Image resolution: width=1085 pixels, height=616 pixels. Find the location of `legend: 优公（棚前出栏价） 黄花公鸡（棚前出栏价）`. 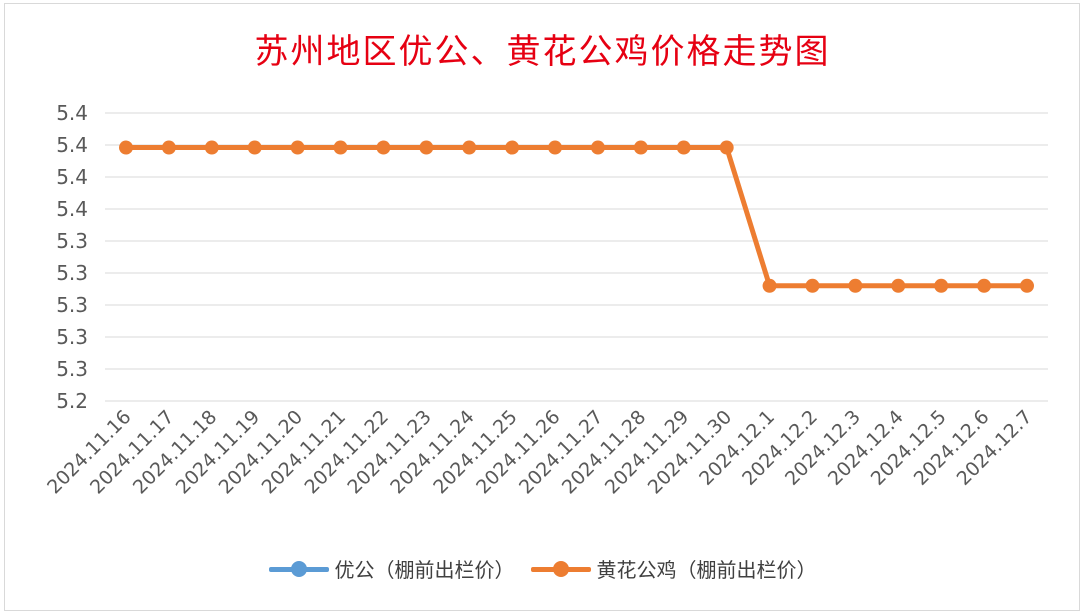

legend: 优公（棚前出栏价） 黄花公鸡（棚前出栏价） is located at coordinates (542, 568).